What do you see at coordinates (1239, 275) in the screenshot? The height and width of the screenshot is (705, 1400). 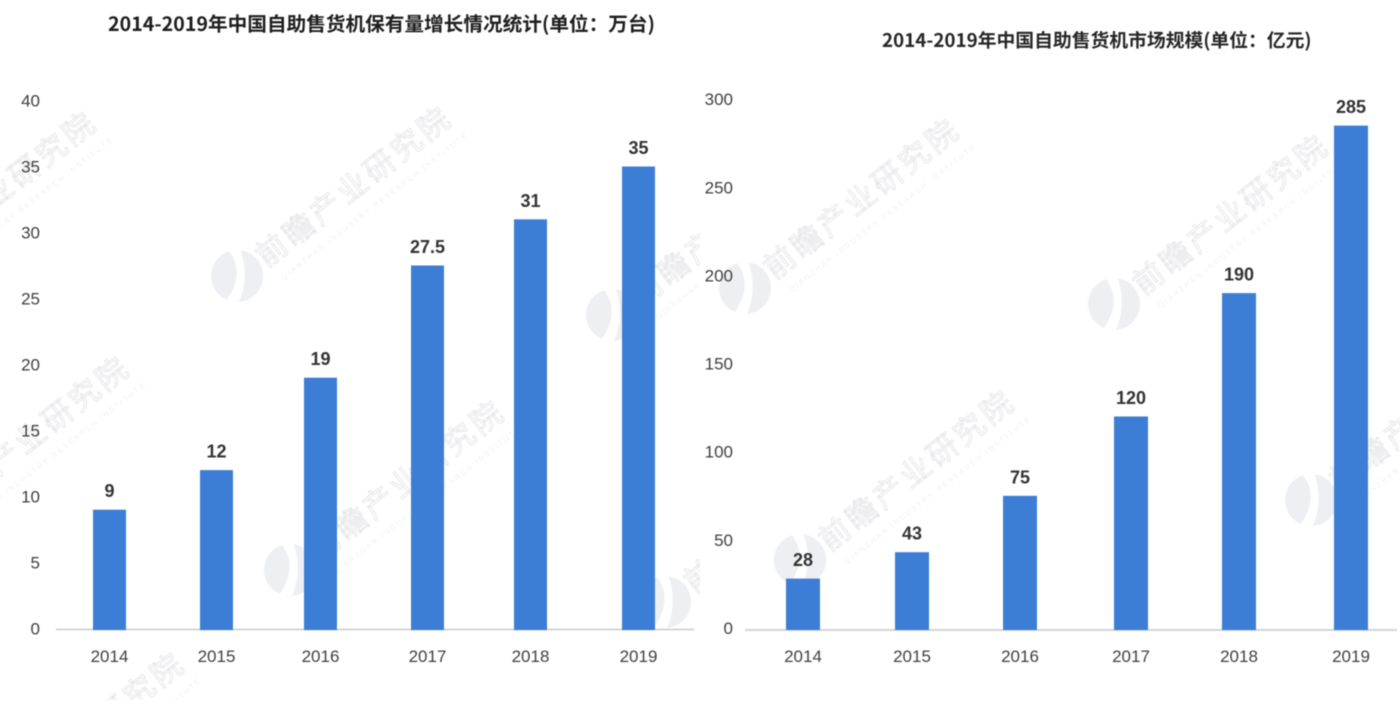 I see `svg-text: 190` at bounding box center [1239, 275].